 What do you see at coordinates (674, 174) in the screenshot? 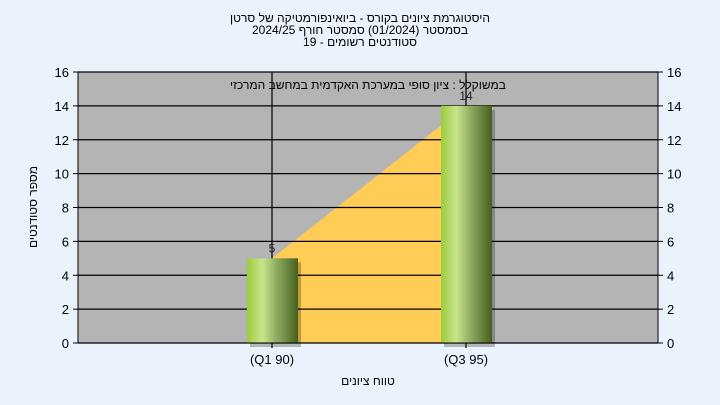
I see `y-tick-label-right: 10` at bounding box center [674, 174].